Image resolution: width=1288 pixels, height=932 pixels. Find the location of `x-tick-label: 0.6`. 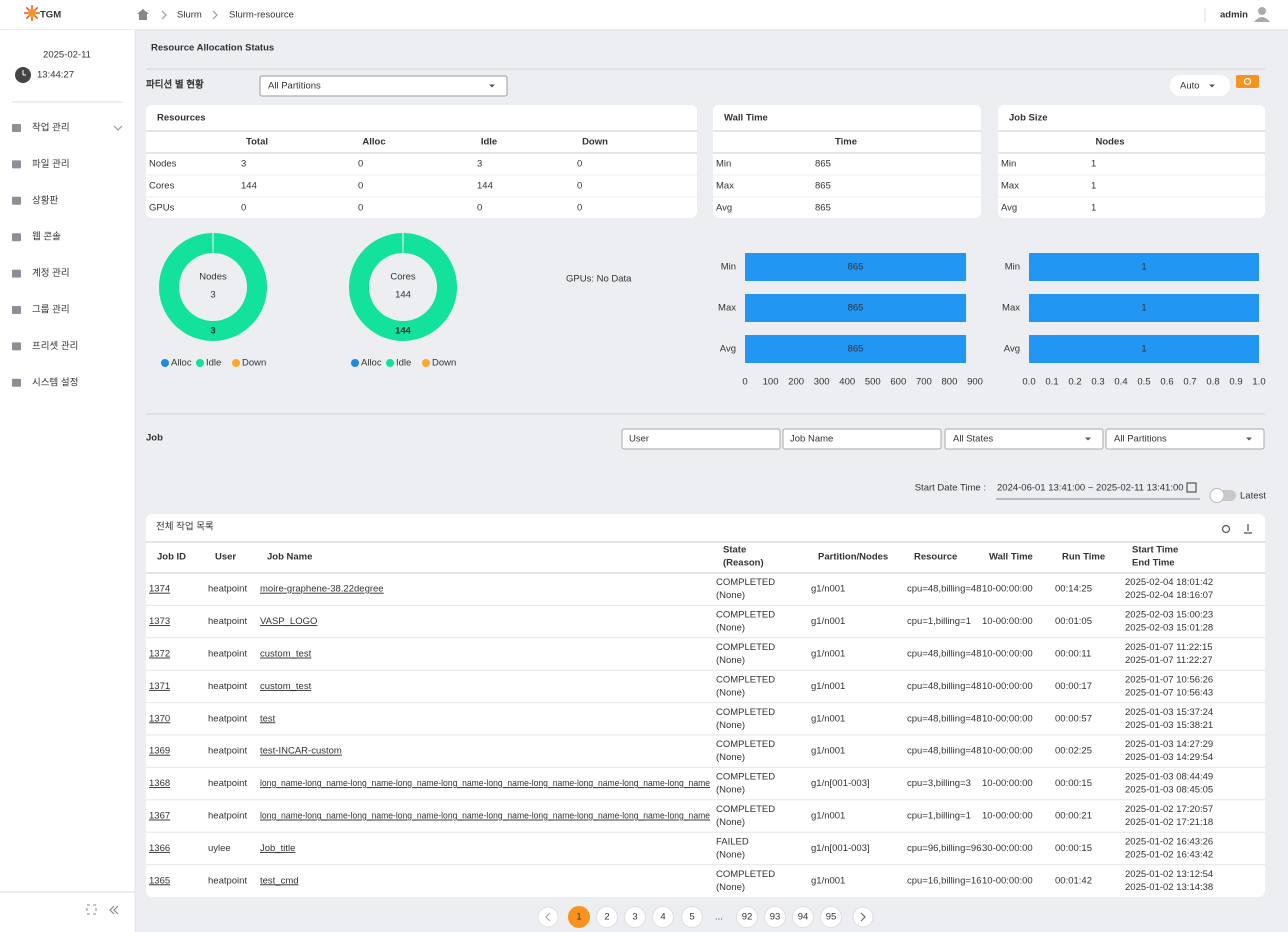

x-tick-label: 0.6 is located at coordinates (1166, 382).